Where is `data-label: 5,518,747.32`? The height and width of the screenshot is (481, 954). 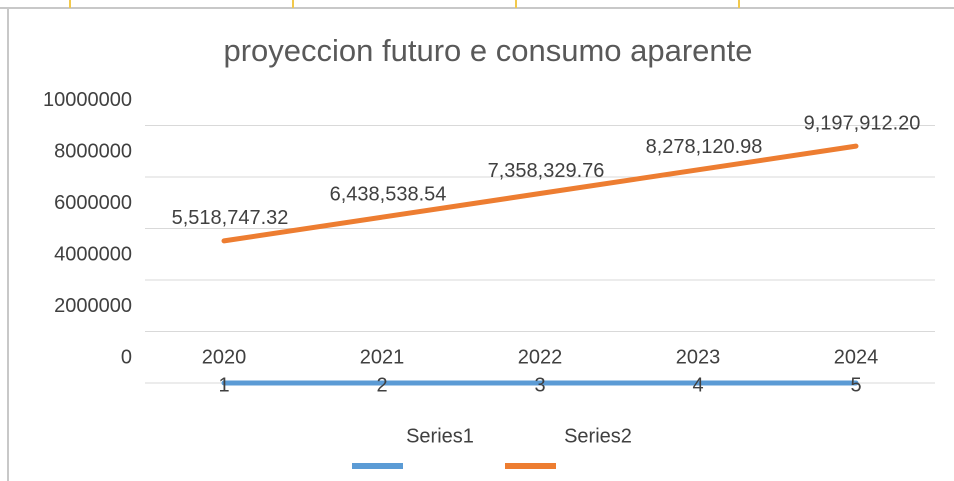
data-label: 5,518,747.32 is located at coordinates (230, 218).